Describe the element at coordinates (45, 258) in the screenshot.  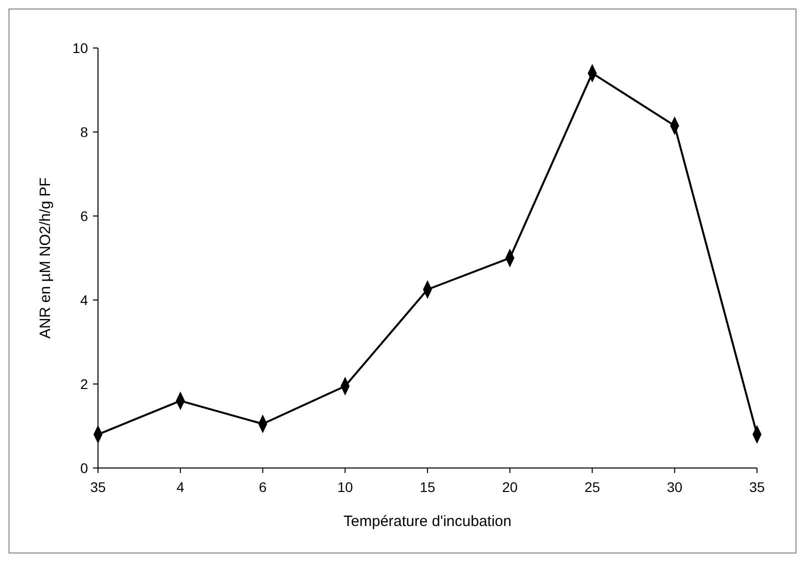
I see `y-axis-title: ANR en µM NO2/h/g PF` at that location.